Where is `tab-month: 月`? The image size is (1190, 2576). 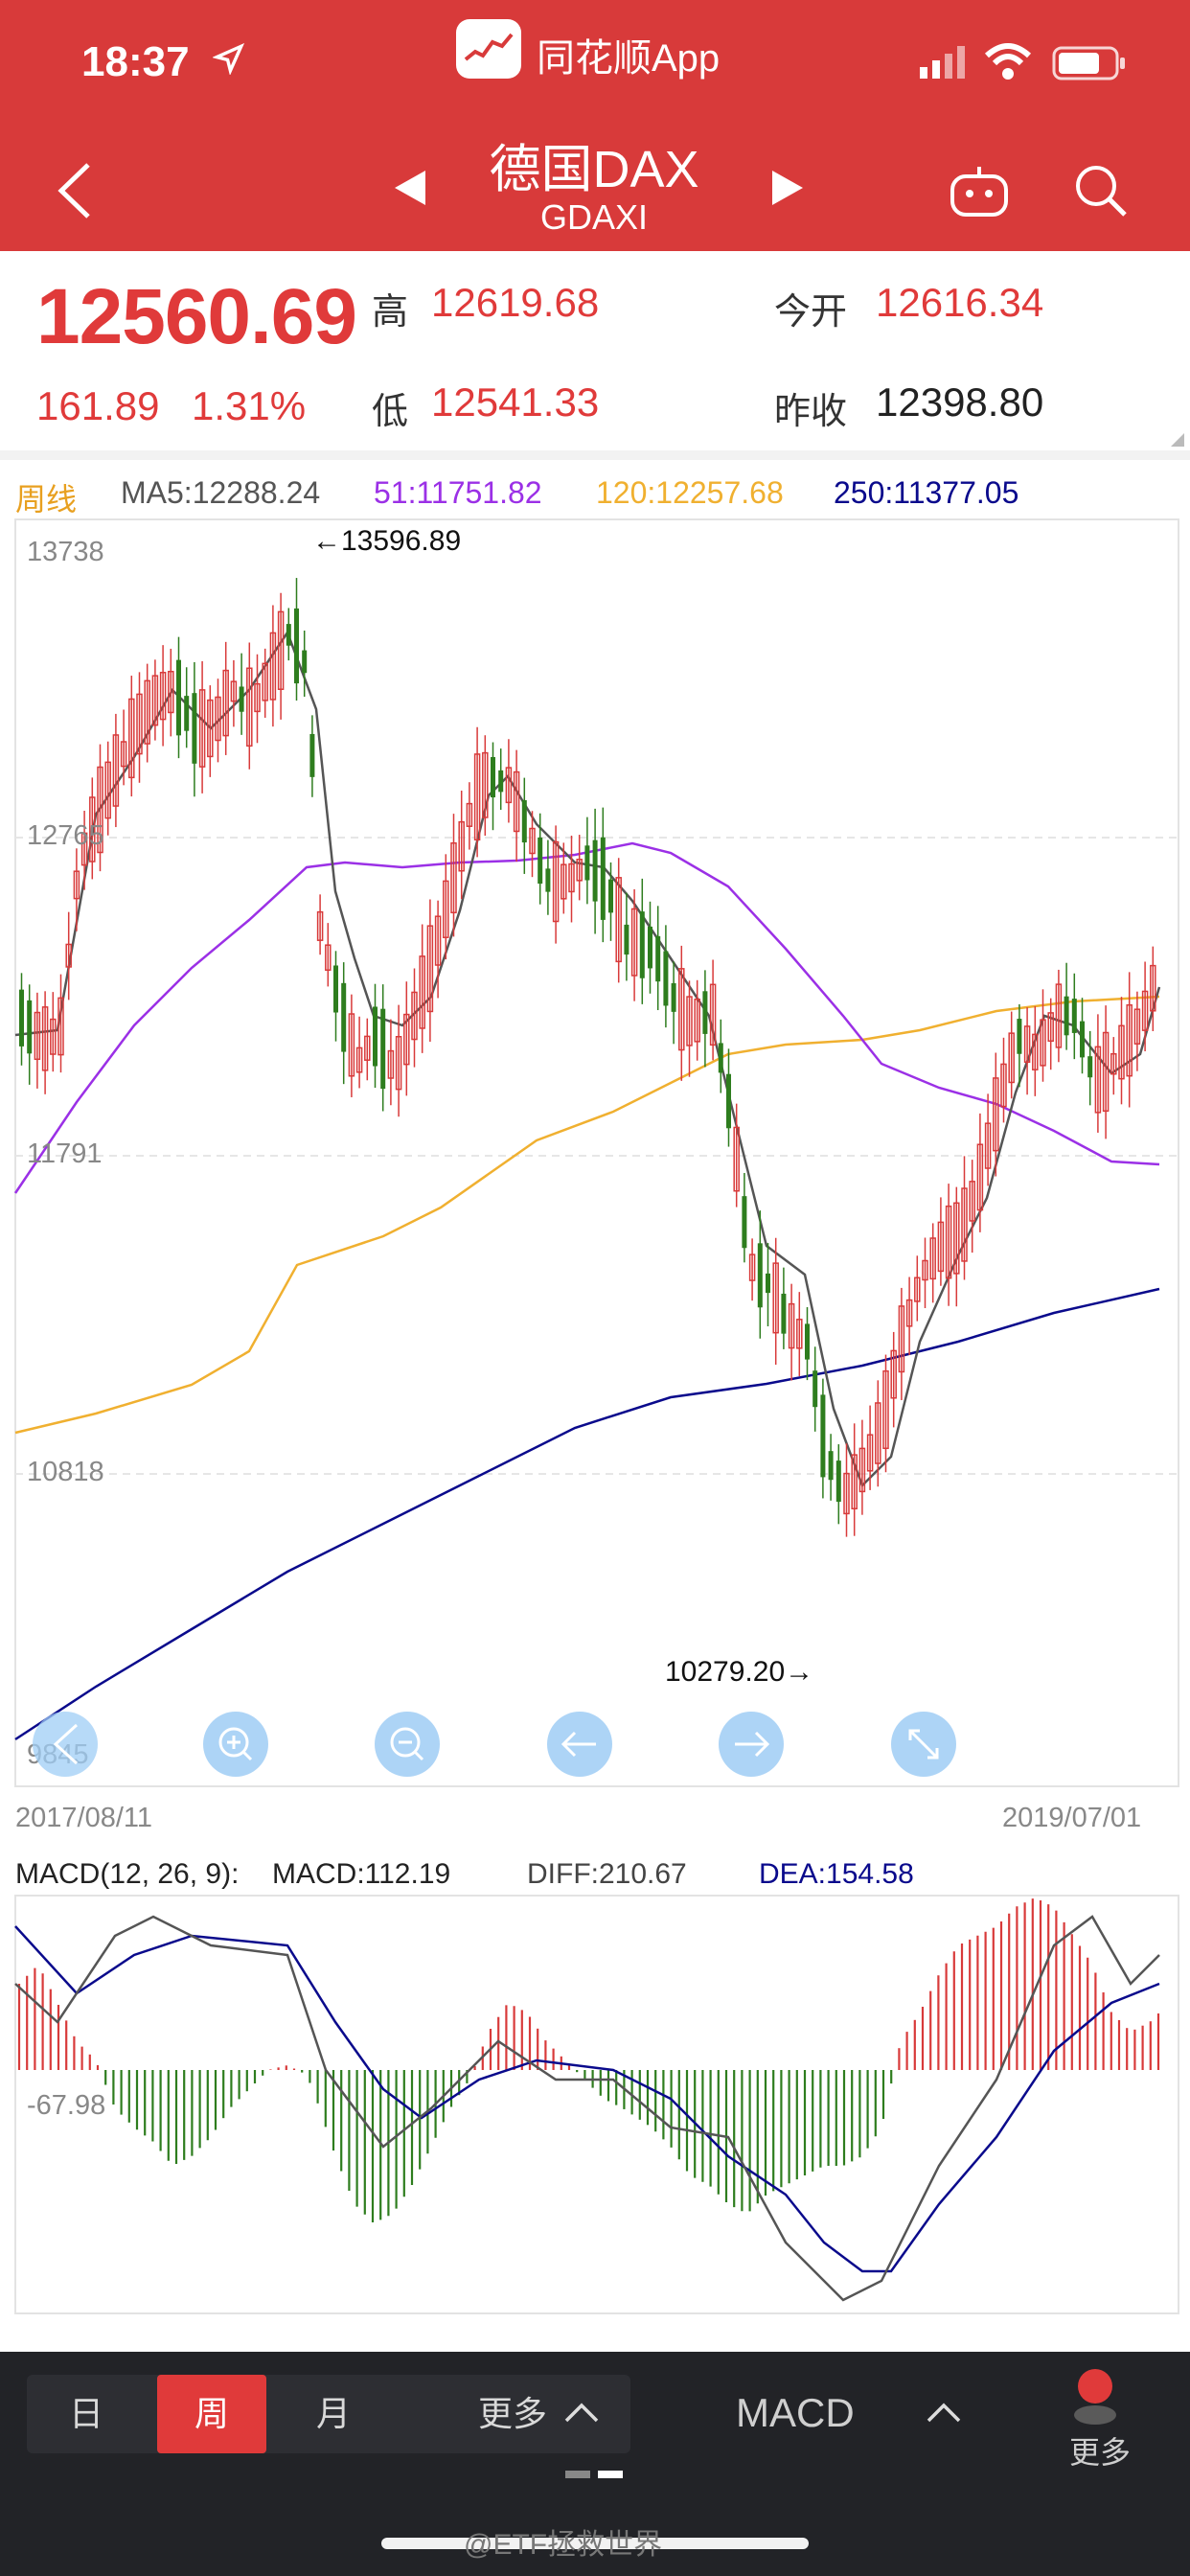 tab-month: 月 is located at coordinates (333, 2413).